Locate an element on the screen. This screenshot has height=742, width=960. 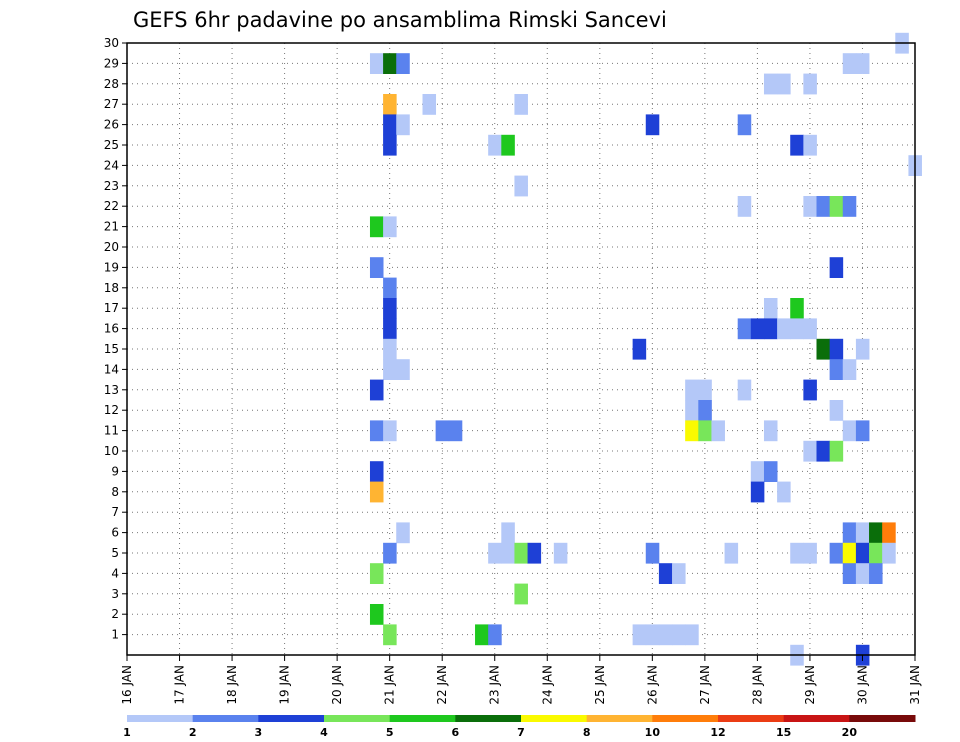
color-legend: 1 2 3 4 5 6 7 8 10 12 15 20 is located at coordinates (519, 727).